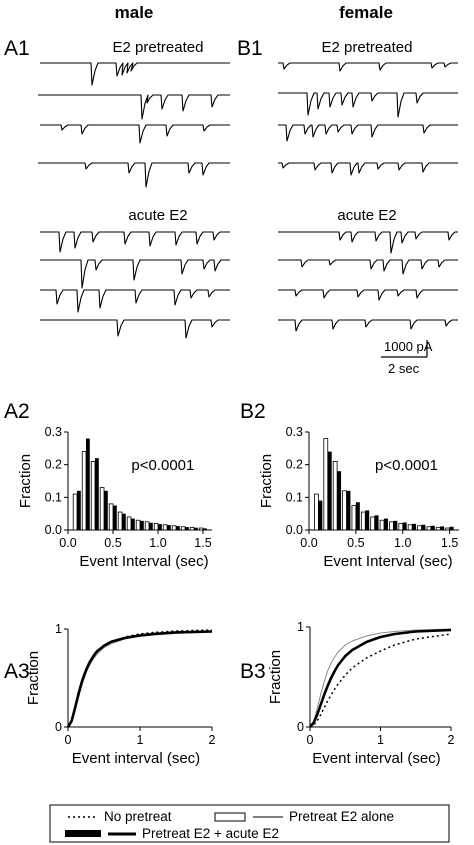 This screenshot has height=845, width=474. I want to click on condition-label-female-pretreated: E2 pretreated, so click(367, 47).